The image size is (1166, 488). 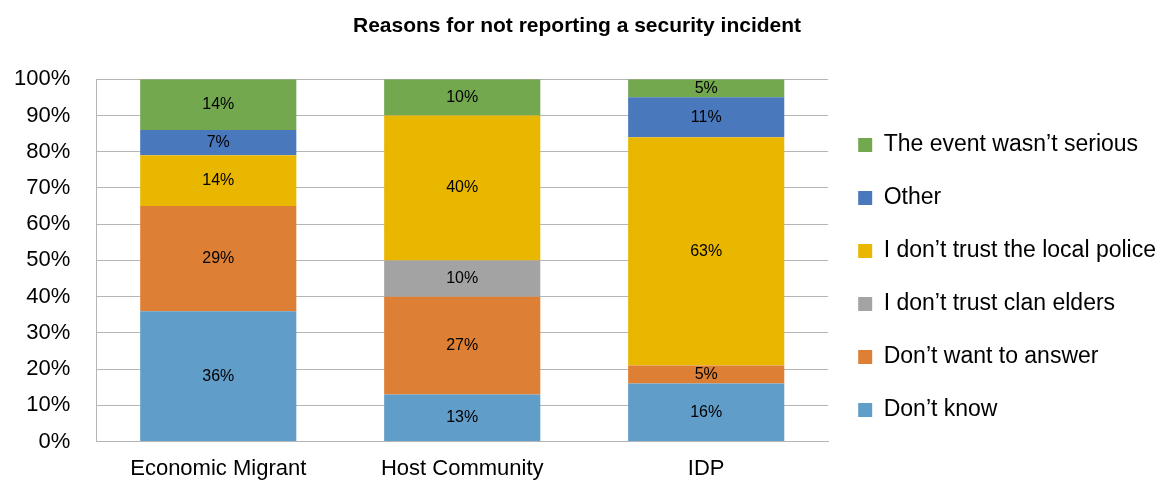 What do you see at coordinates (1011, 143) in the screenshot?
I see `legend-label: The event wasn’t serious` at bounding box center [1011, 143].